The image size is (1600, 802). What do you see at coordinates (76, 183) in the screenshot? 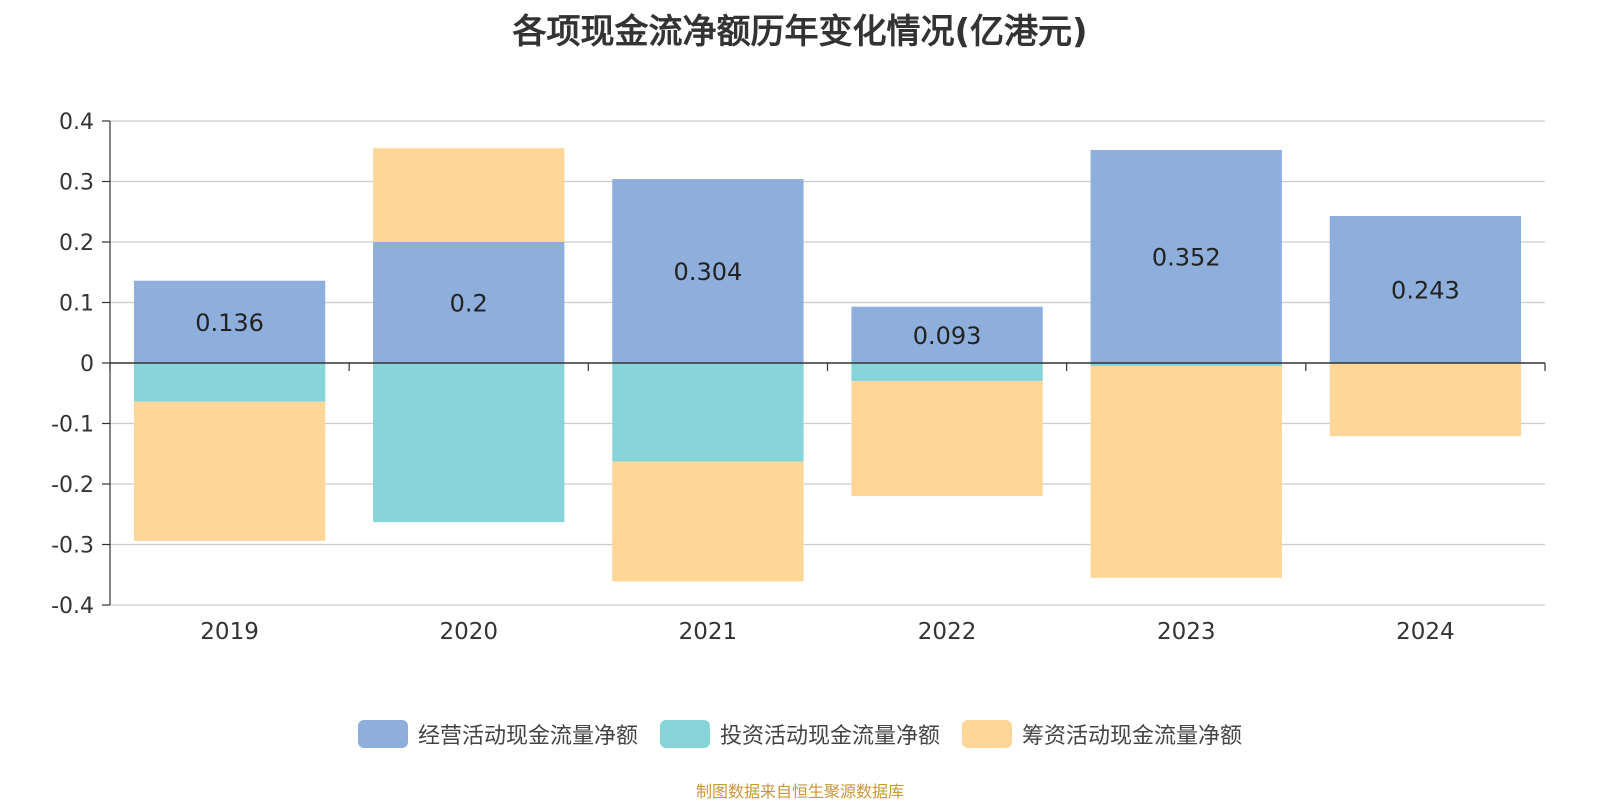
I see `y-tick-label: 0.3` at bounding box center [76, 183].